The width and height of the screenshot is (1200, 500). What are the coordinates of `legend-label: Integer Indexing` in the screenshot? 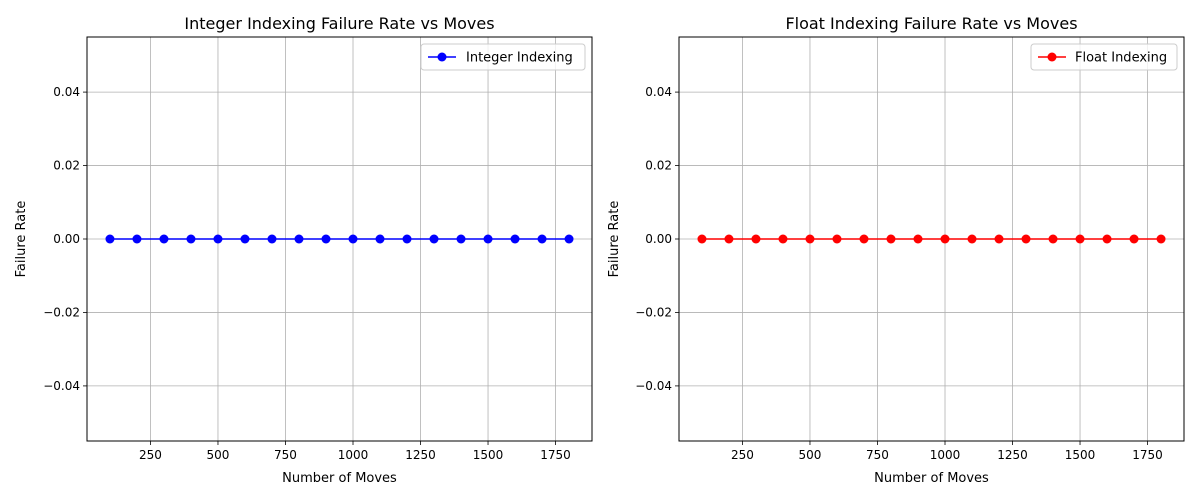 It's located at (519, 58).